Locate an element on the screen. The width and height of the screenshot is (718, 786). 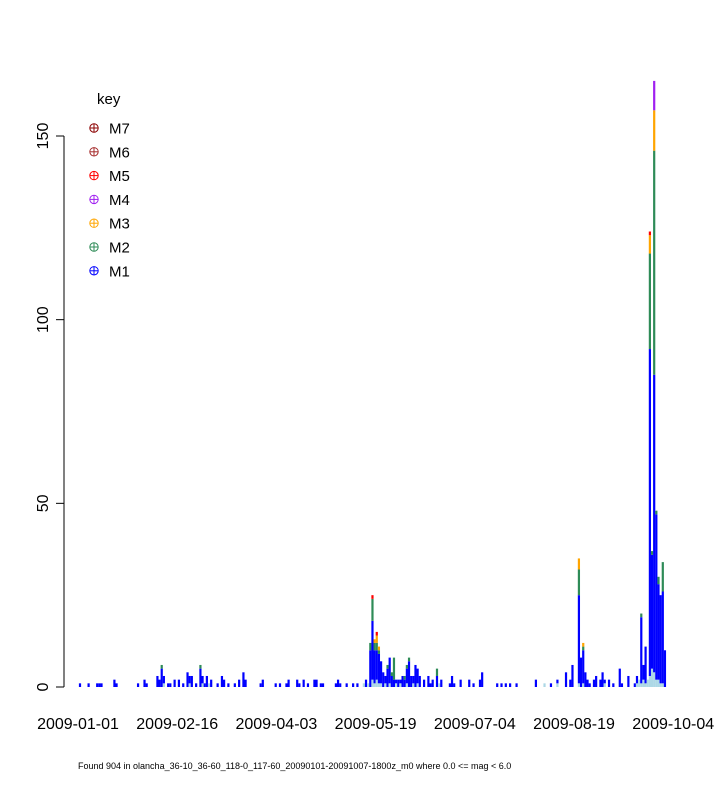
legend-item-m2: M2 is located at coordinates (109, 248).